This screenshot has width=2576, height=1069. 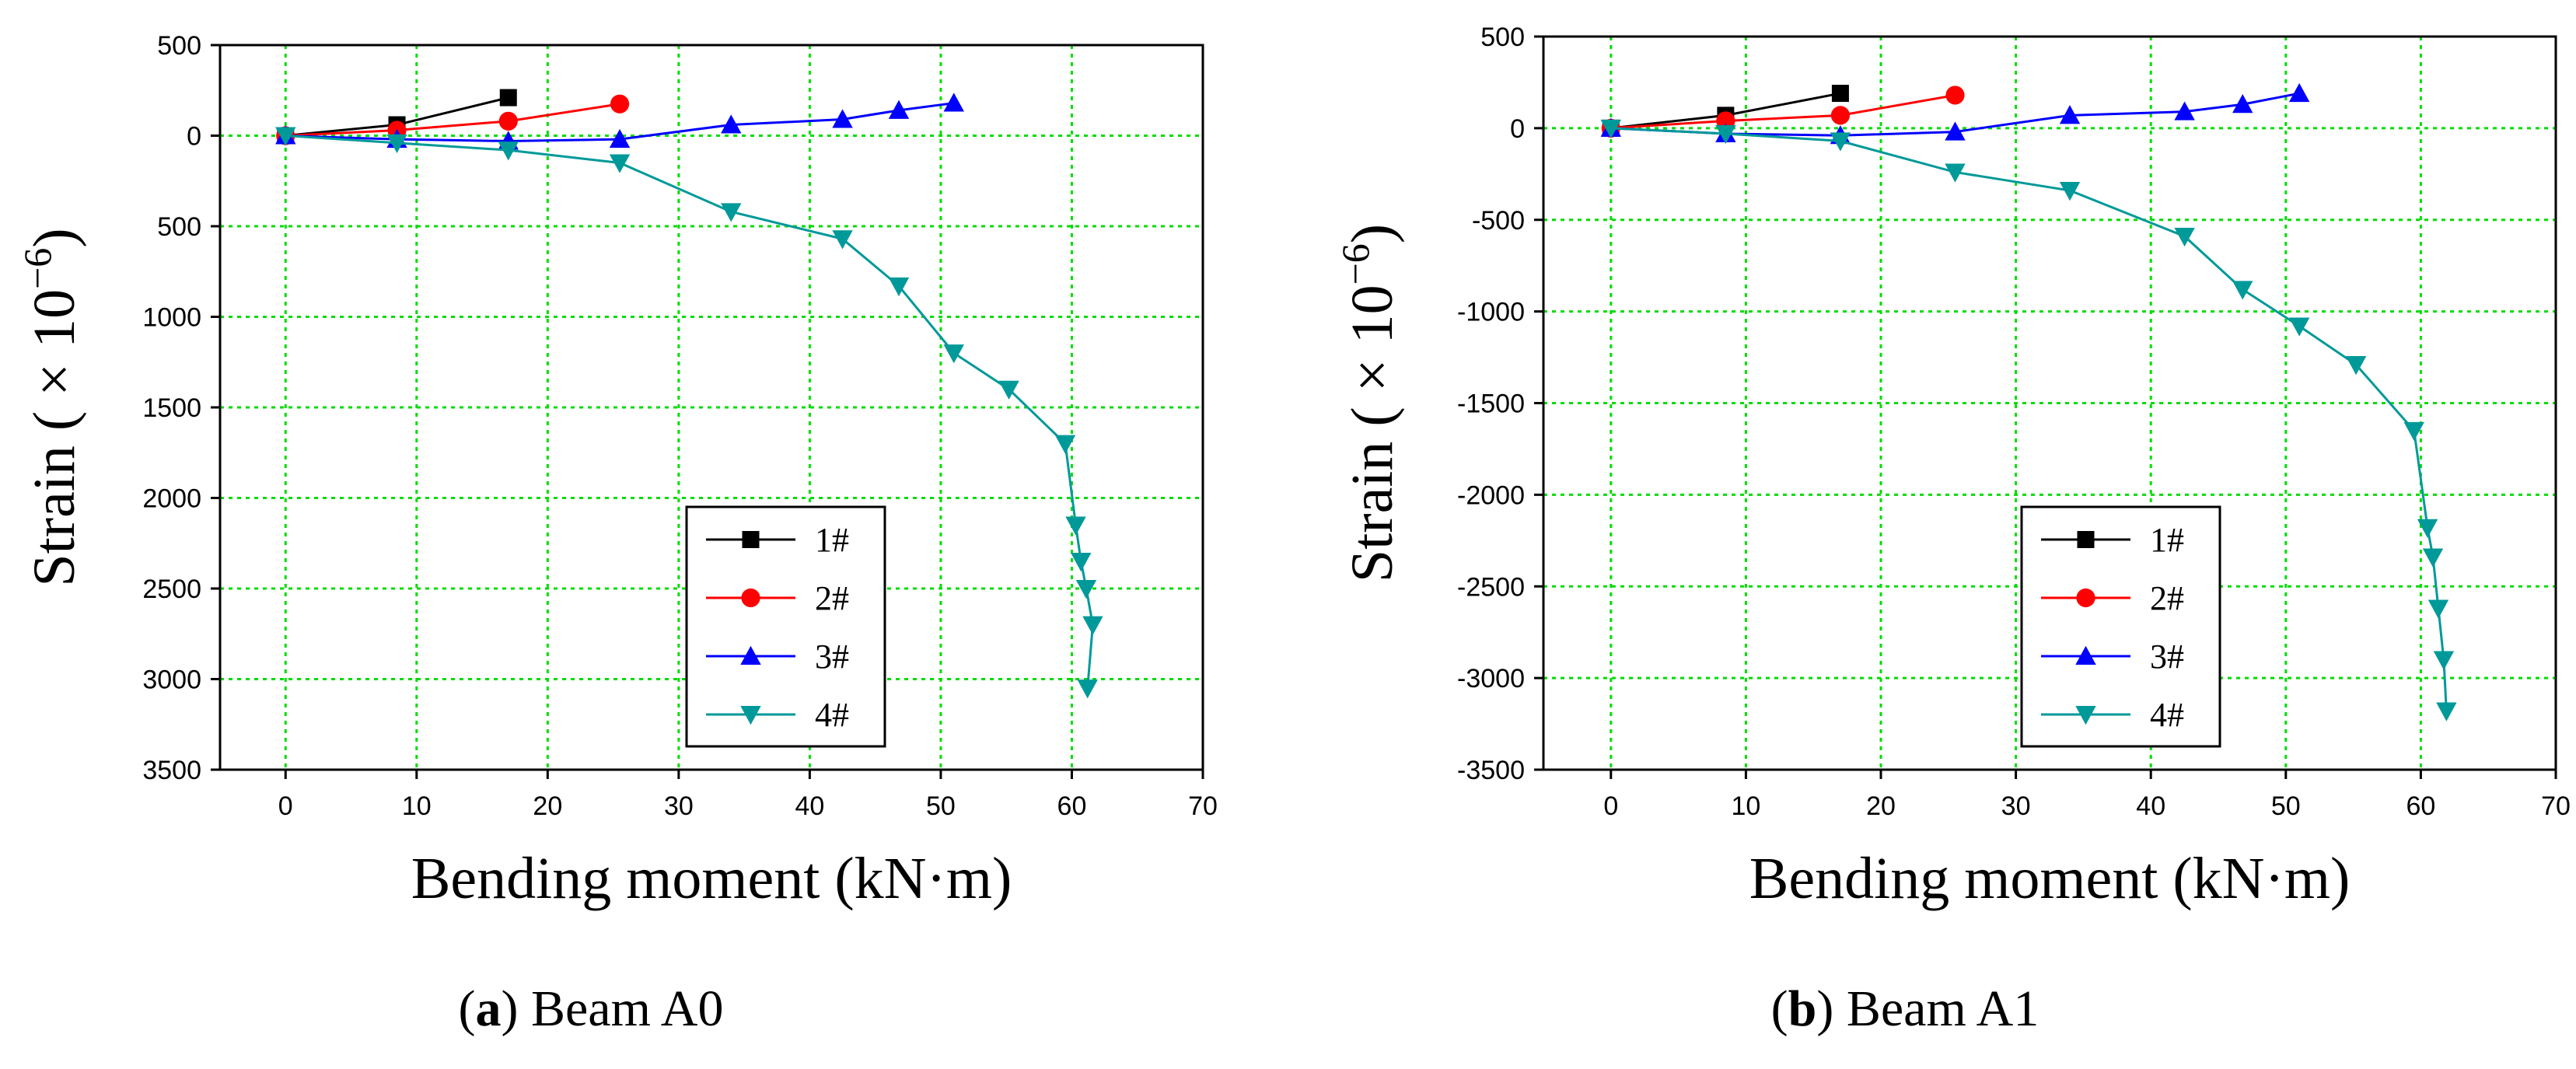 I want to click on y-tick-label: -1500, so click(x=1491, y=404).